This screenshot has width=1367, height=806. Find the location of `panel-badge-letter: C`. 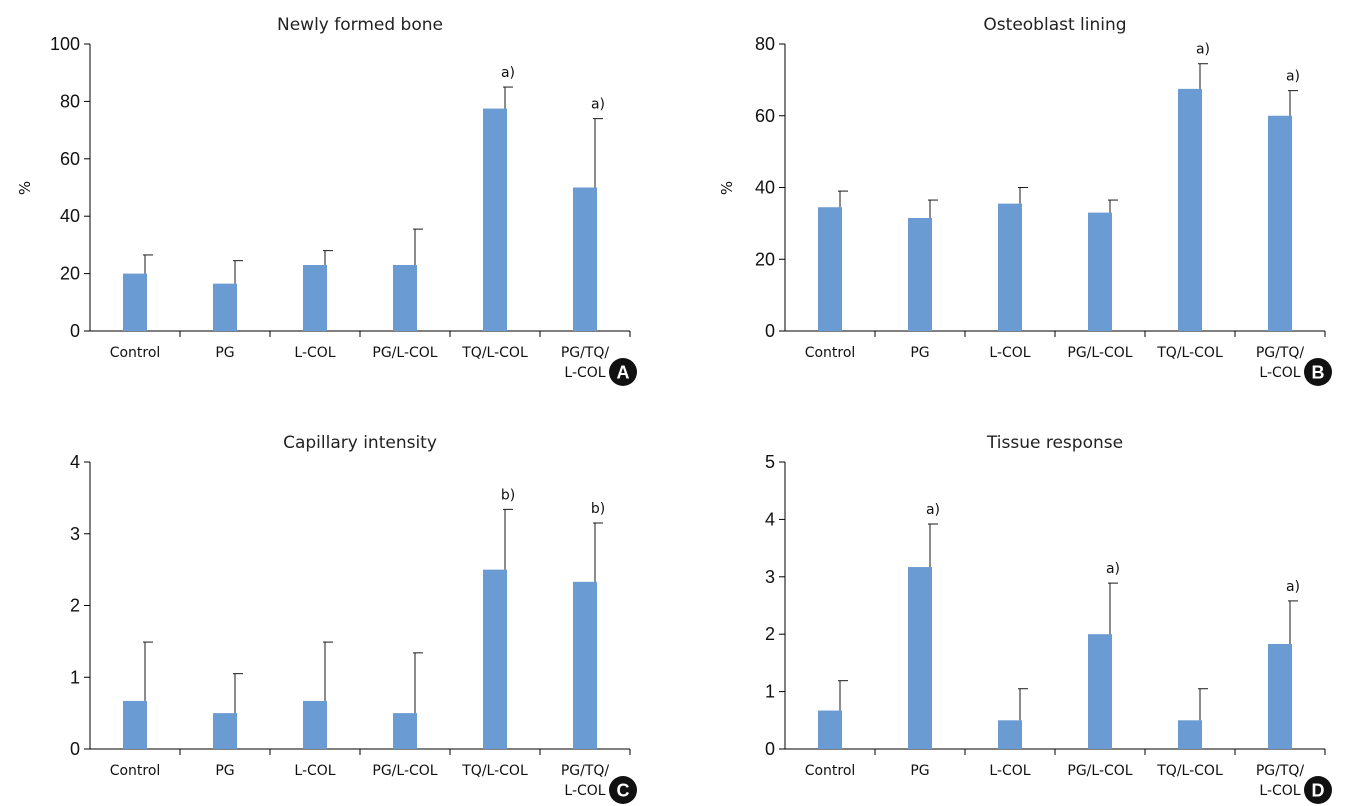

panel-badge-letter: C is located at coordinates (623, 791).